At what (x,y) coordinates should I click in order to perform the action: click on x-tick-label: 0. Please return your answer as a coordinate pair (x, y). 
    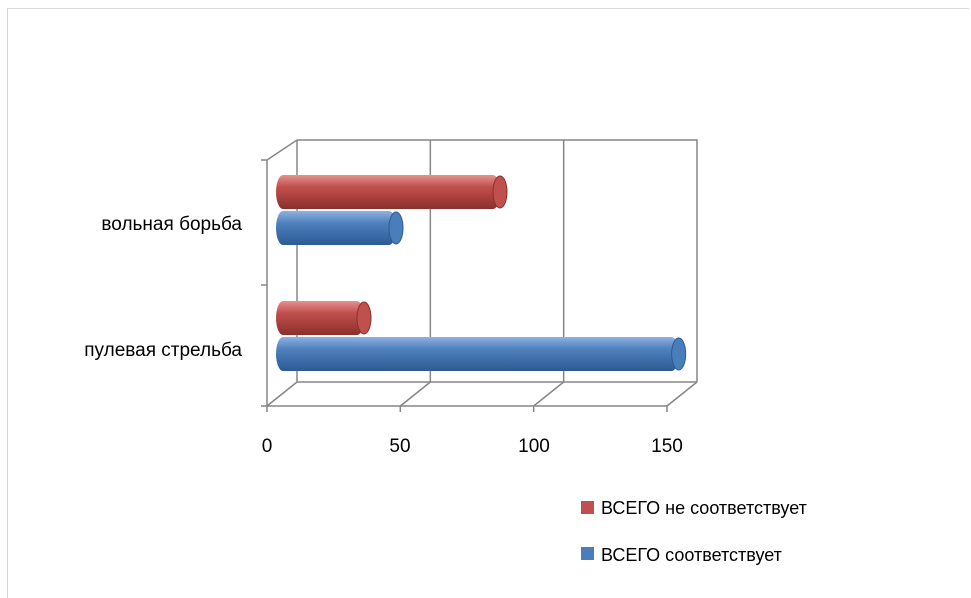
    Looking at the image, I should click on (267, 446).